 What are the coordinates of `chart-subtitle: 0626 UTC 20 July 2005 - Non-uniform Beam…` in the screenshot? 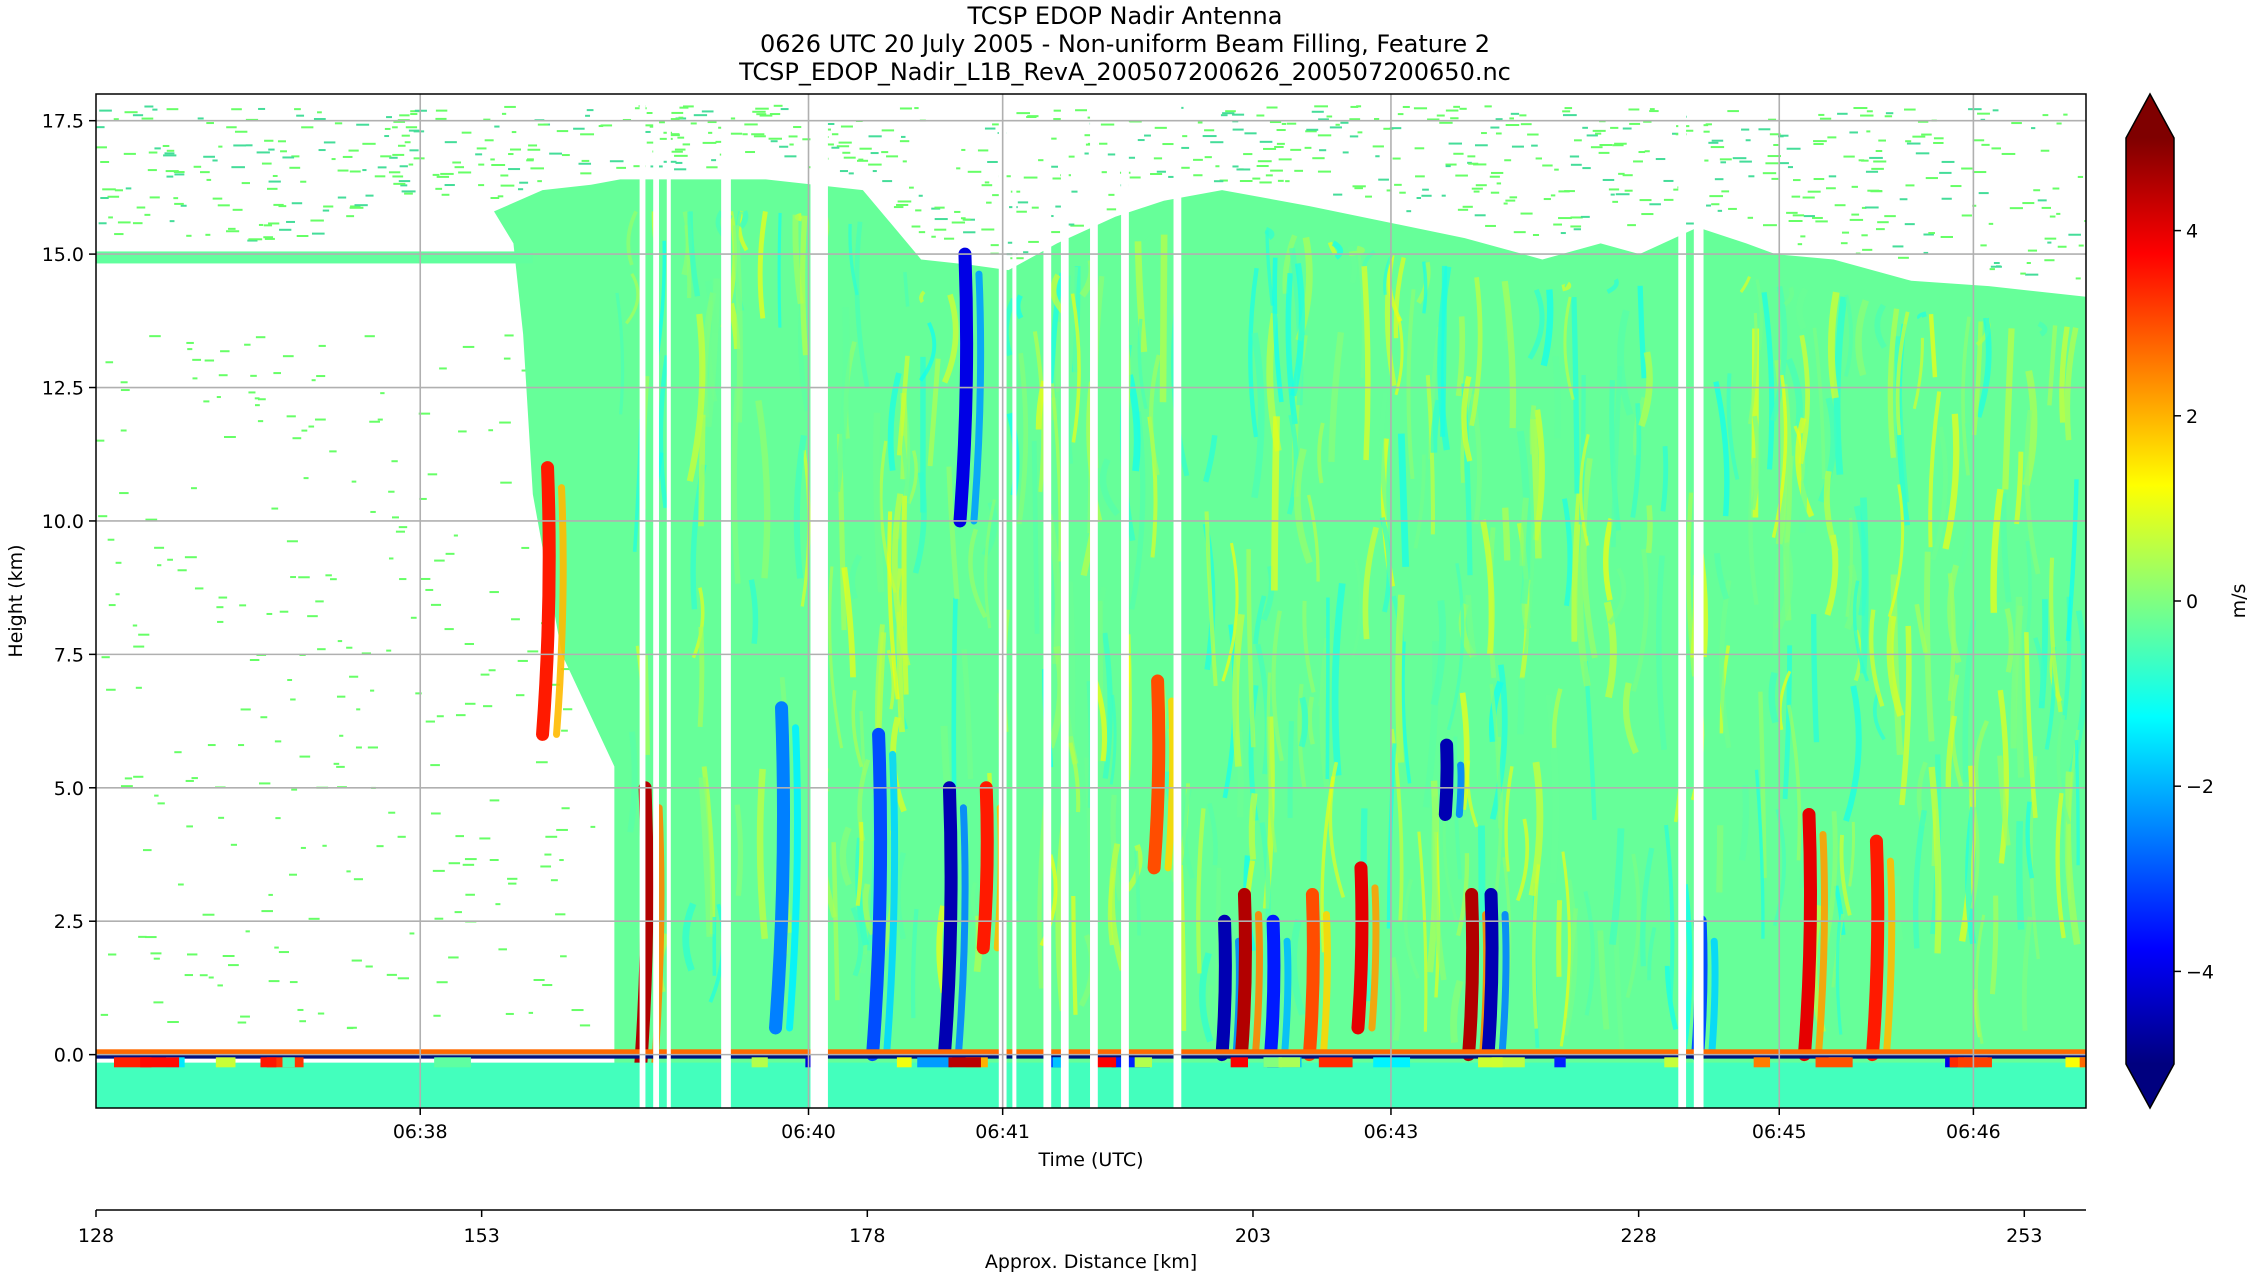 It's located at (1125, 44).